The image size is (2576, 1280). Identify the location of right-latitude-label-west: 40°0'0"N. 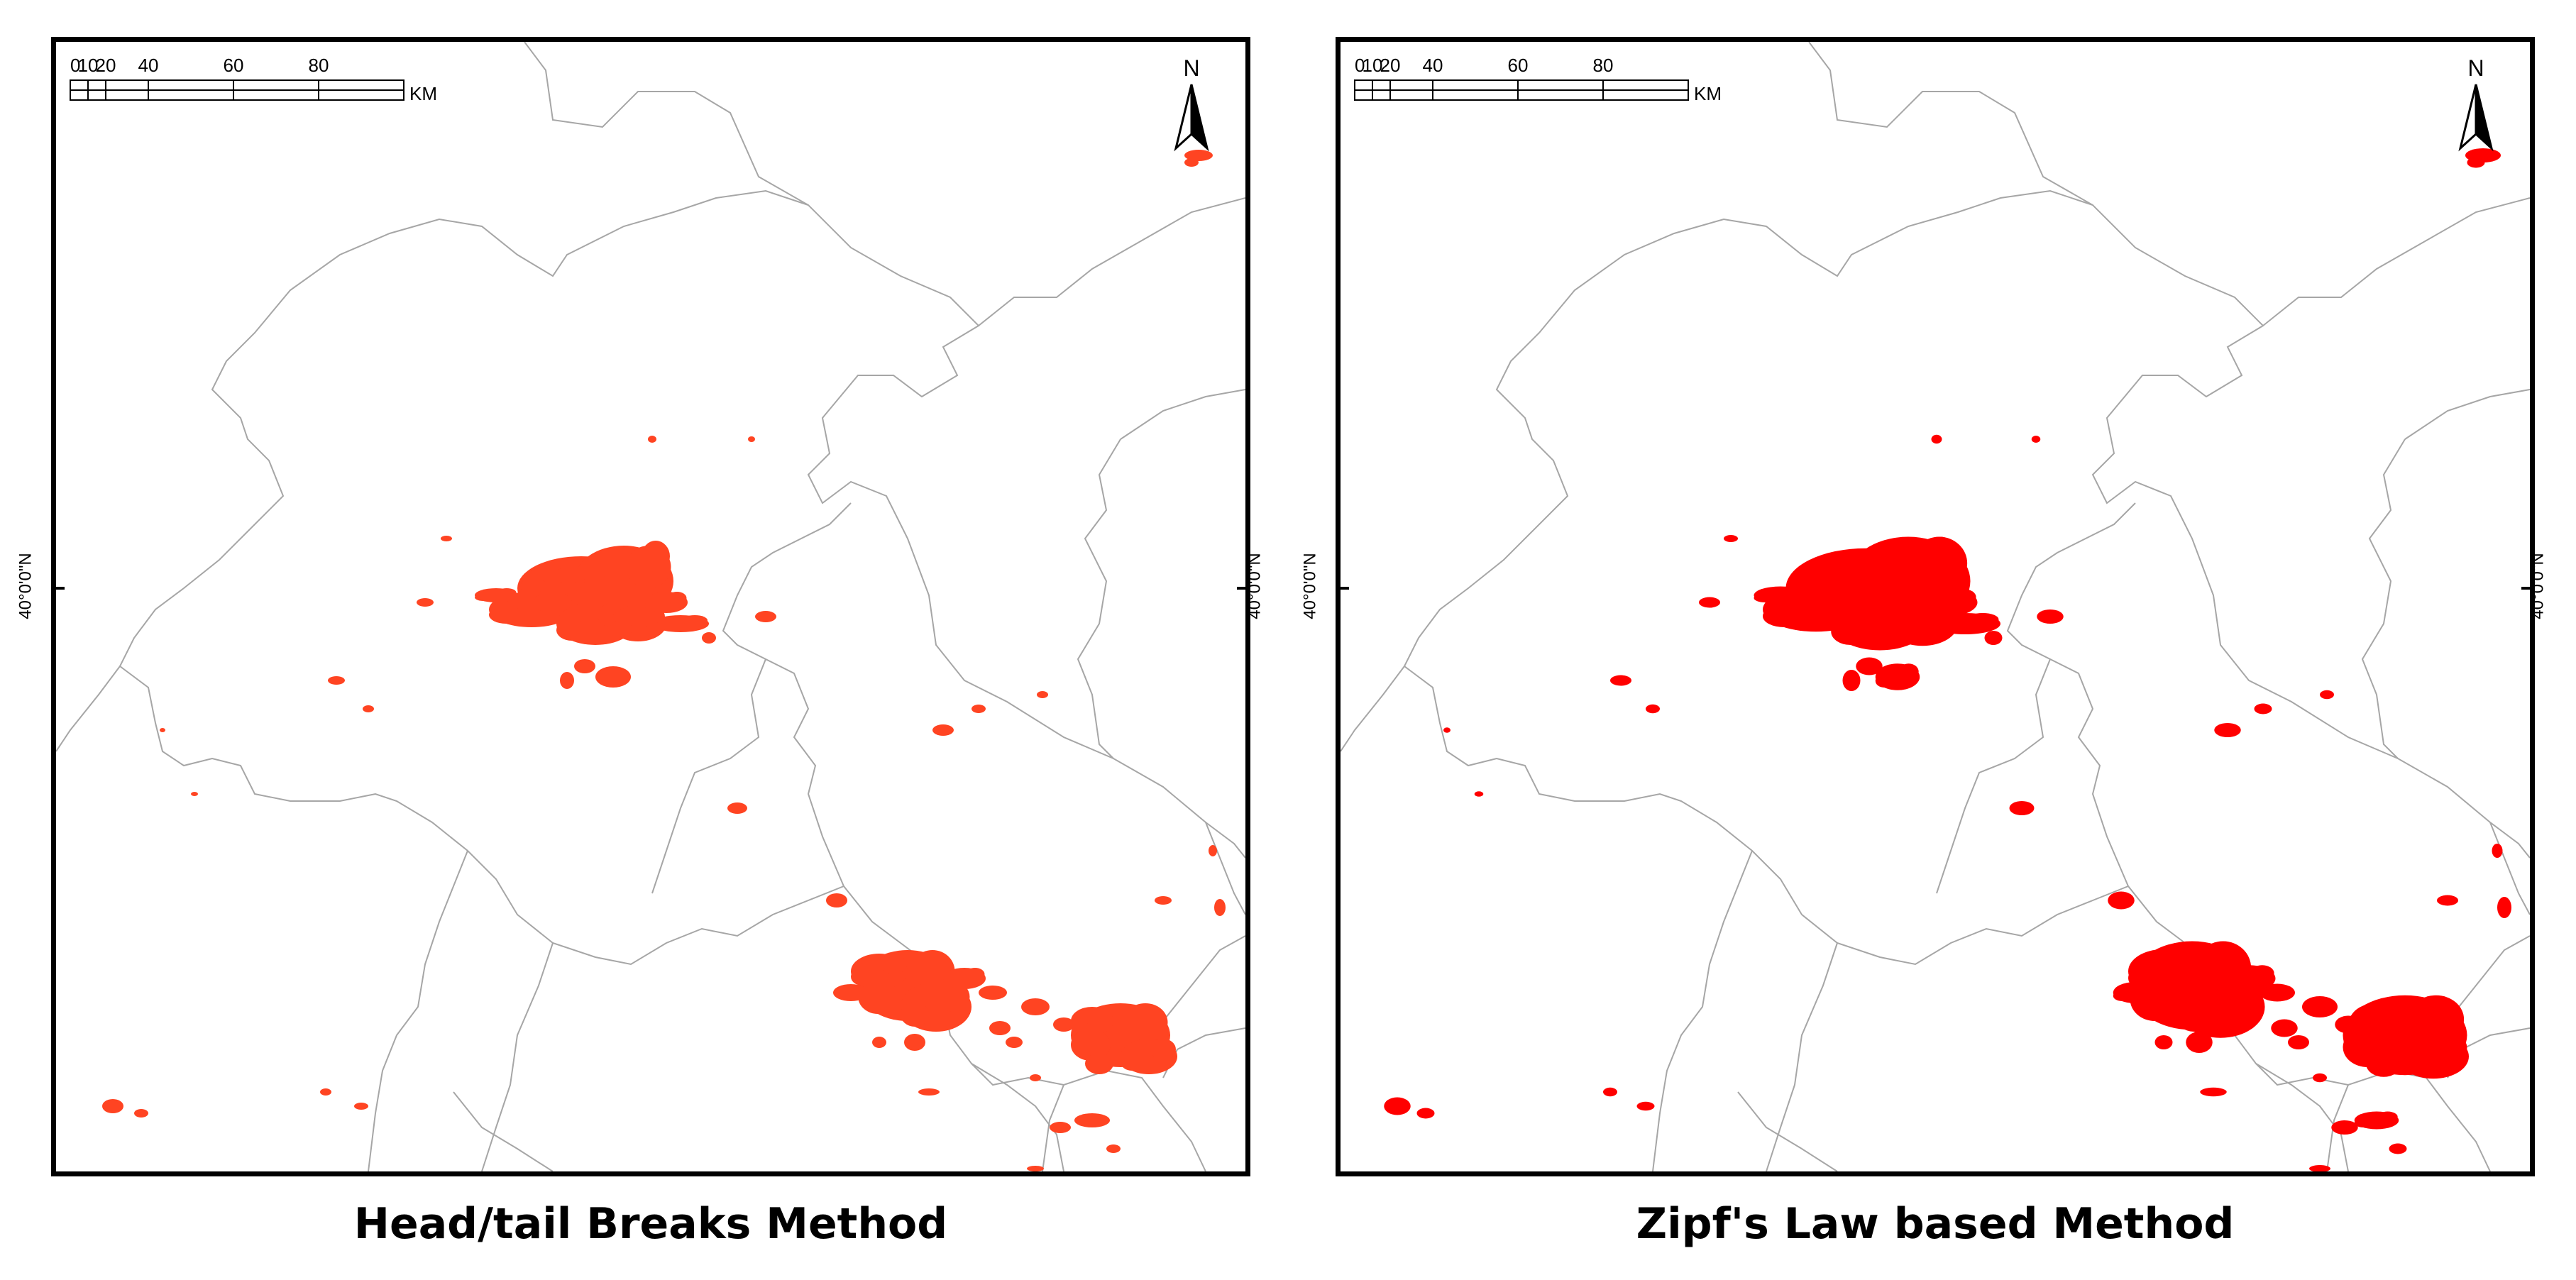
(1310, 586).